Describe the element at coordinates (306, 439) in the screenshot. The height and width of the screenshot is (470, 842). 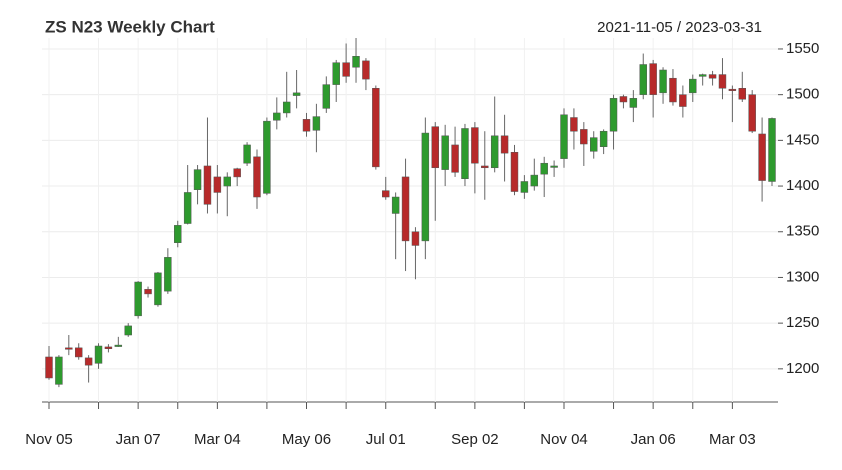
I see `x-tick-label: May 06` at that location.